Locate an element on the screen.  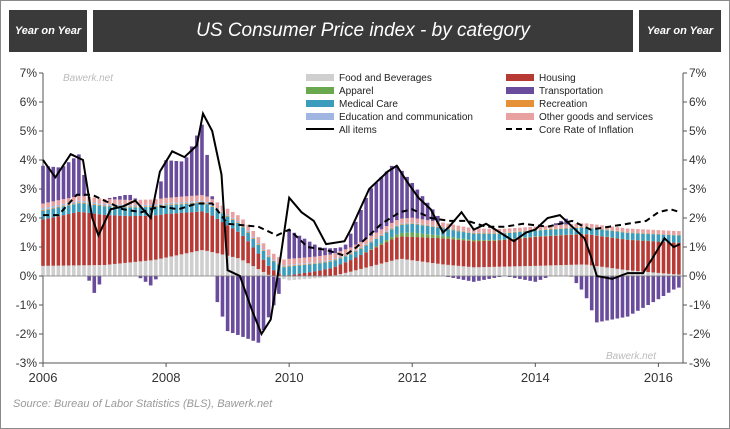
legend-label-housing: Housing is located at coordinates (557, 78).